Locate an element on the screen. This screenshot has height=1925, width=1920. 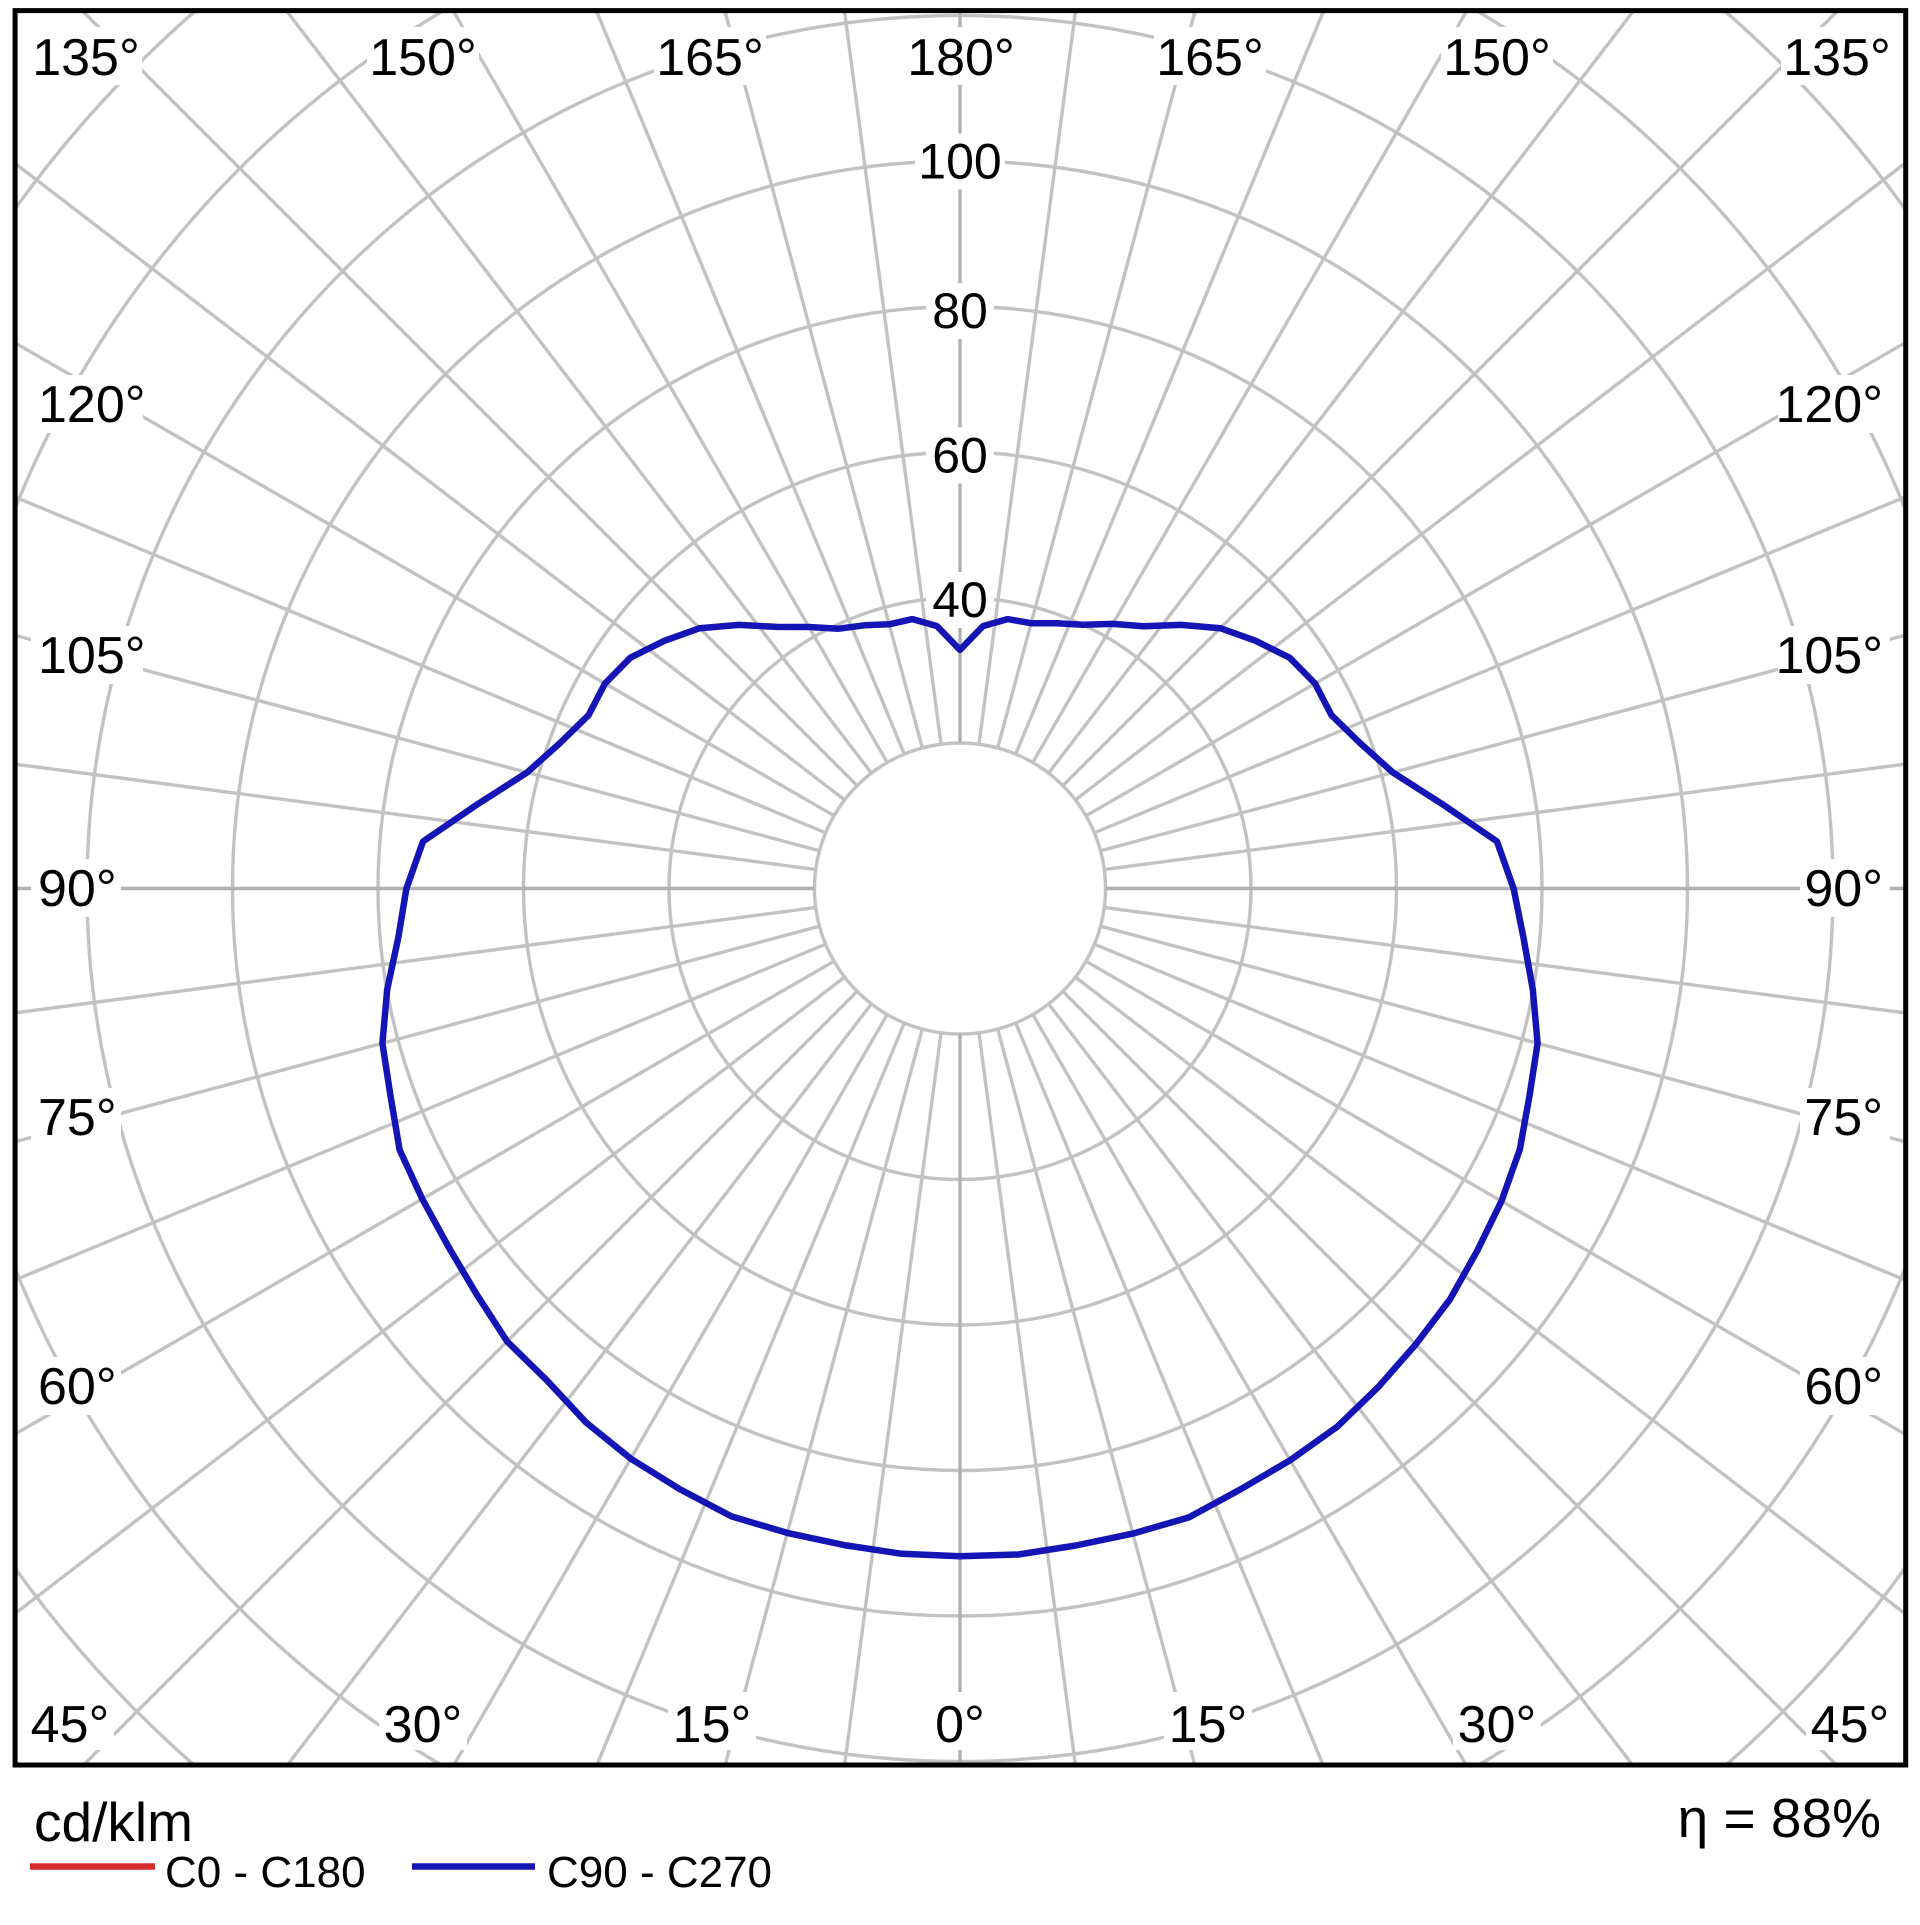
svg-text: 100 is located at coordinates (959, 162).